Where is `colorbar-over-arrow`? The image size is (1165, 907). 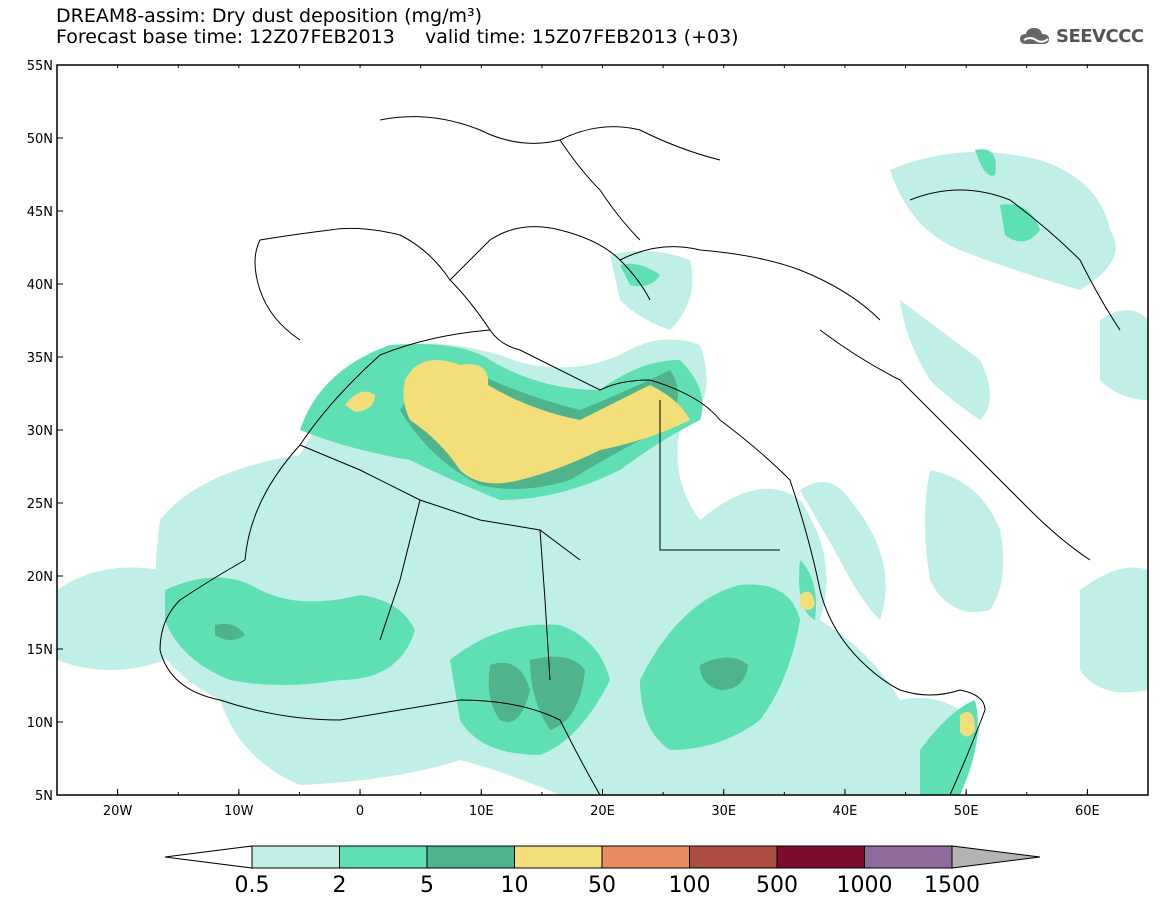 colorbar-over-arrow is located at coordinates (996, 857).